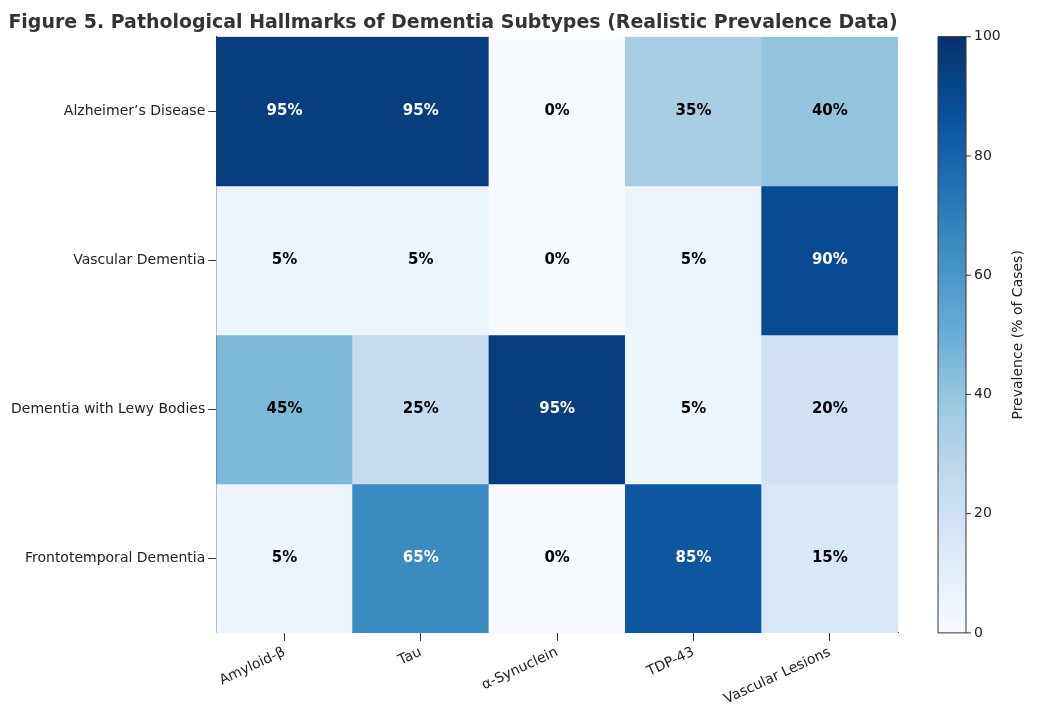 Image resolution: width=1056 pixels, height=719 pixels. Describe the element at coordinates (829, 557) in the screenshot. I see `data-label: 15%` at that location.